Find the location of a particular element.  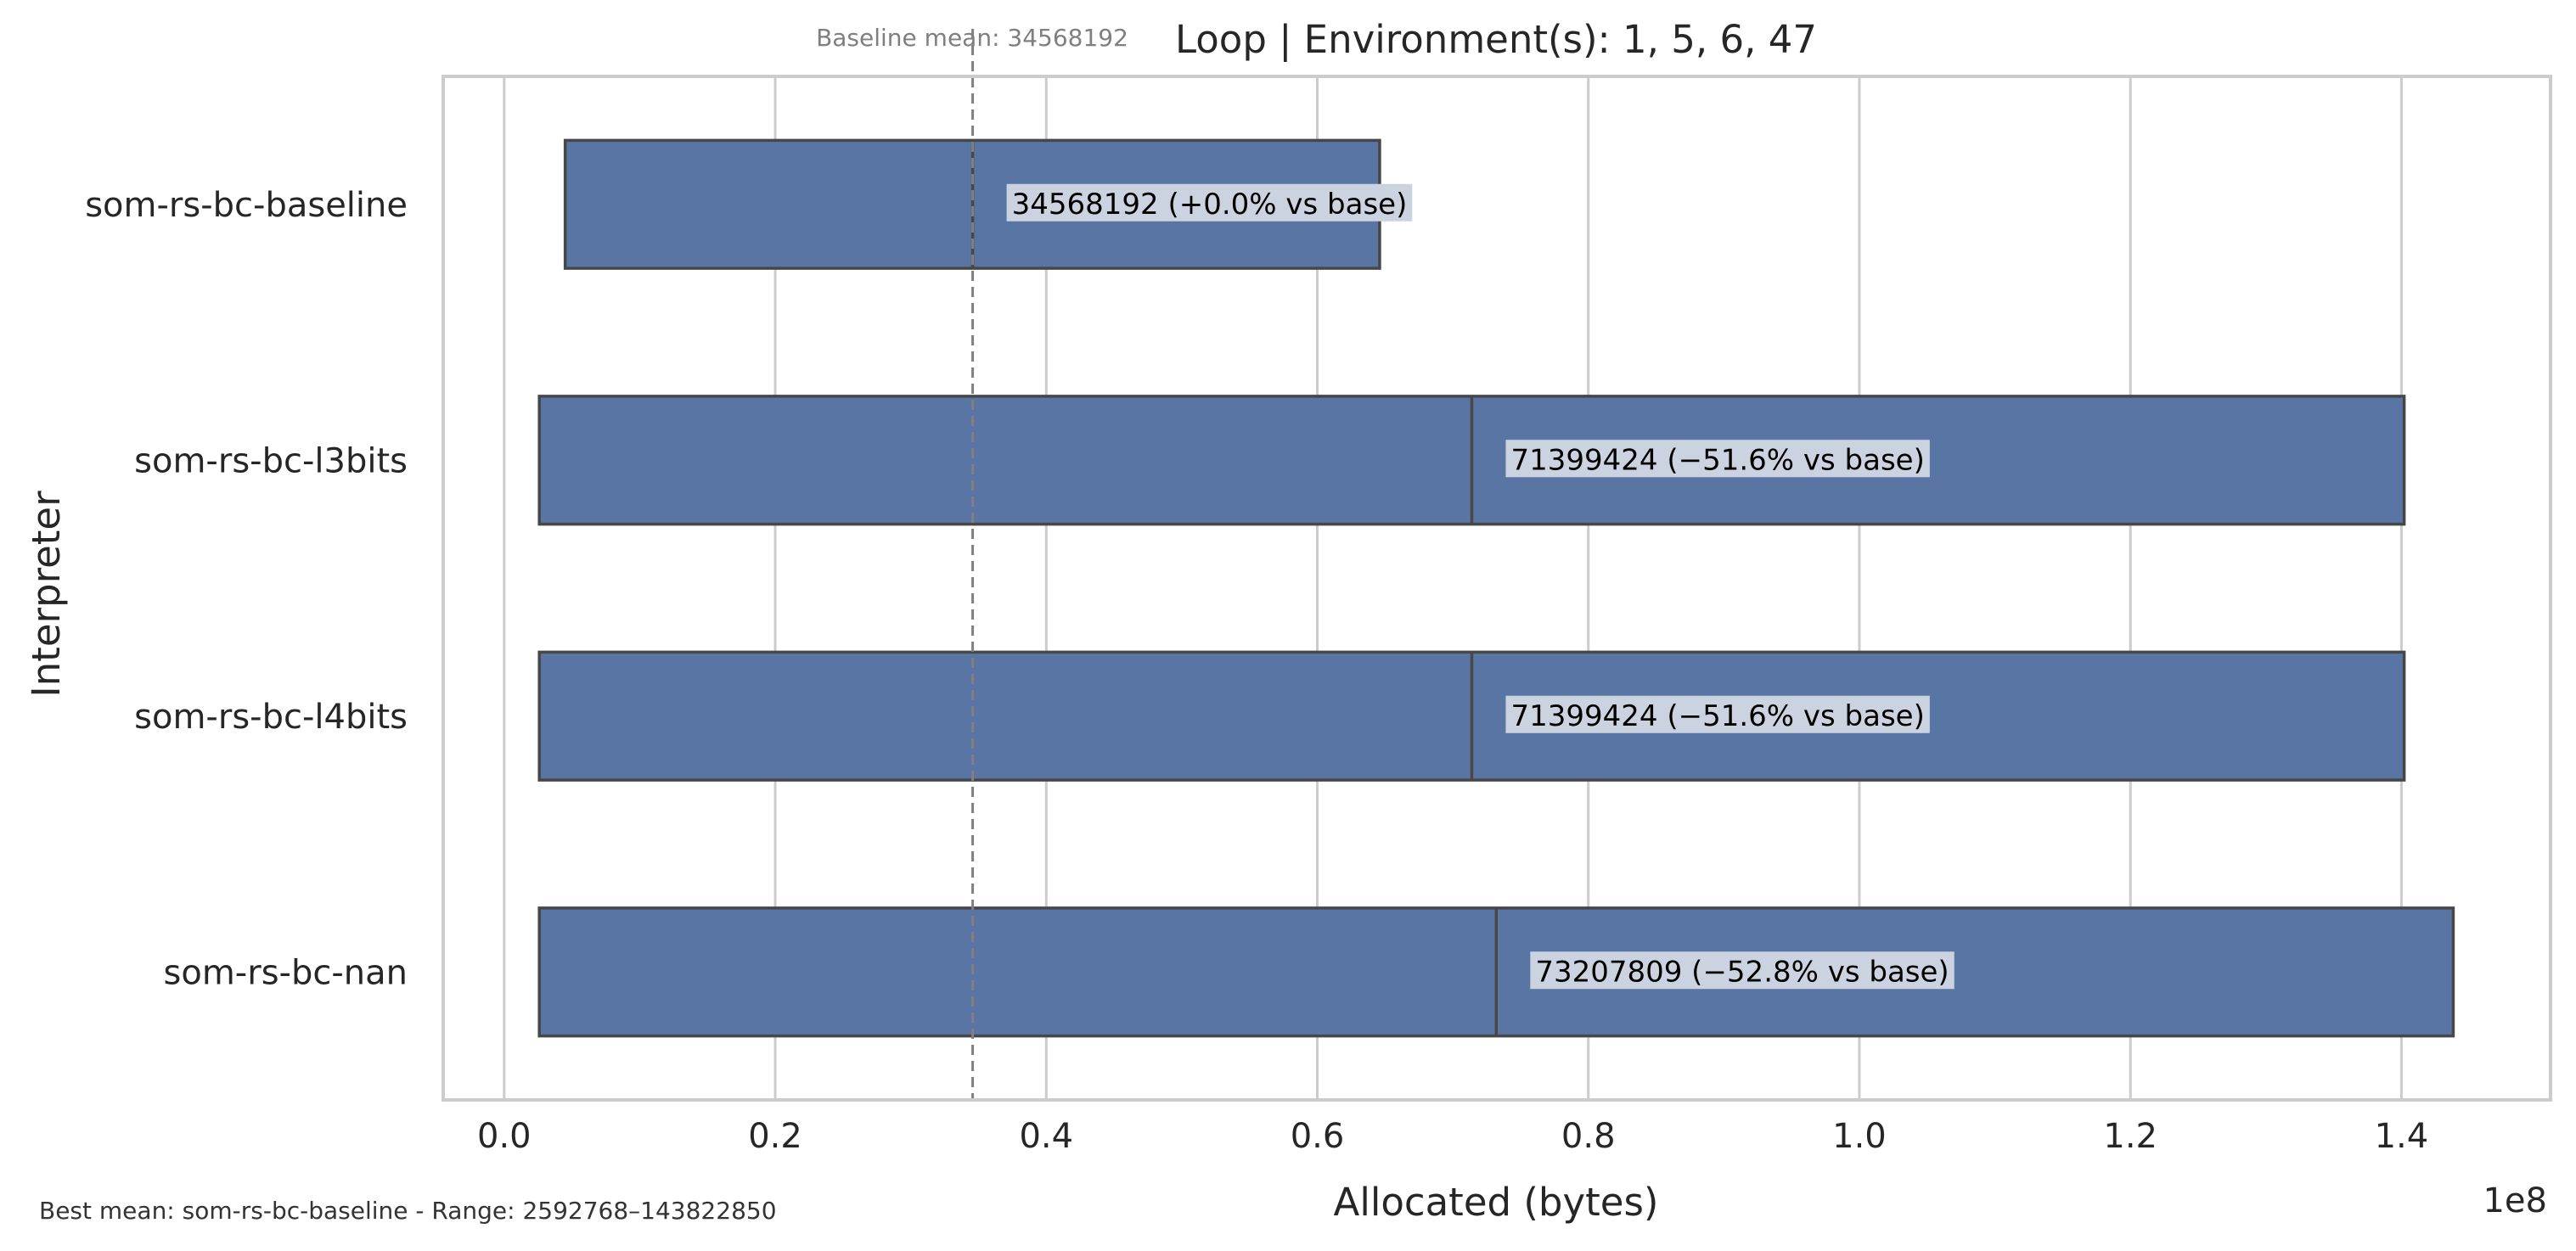

x-tick-label: 0.4 is located at coordinates (1046, 1136).